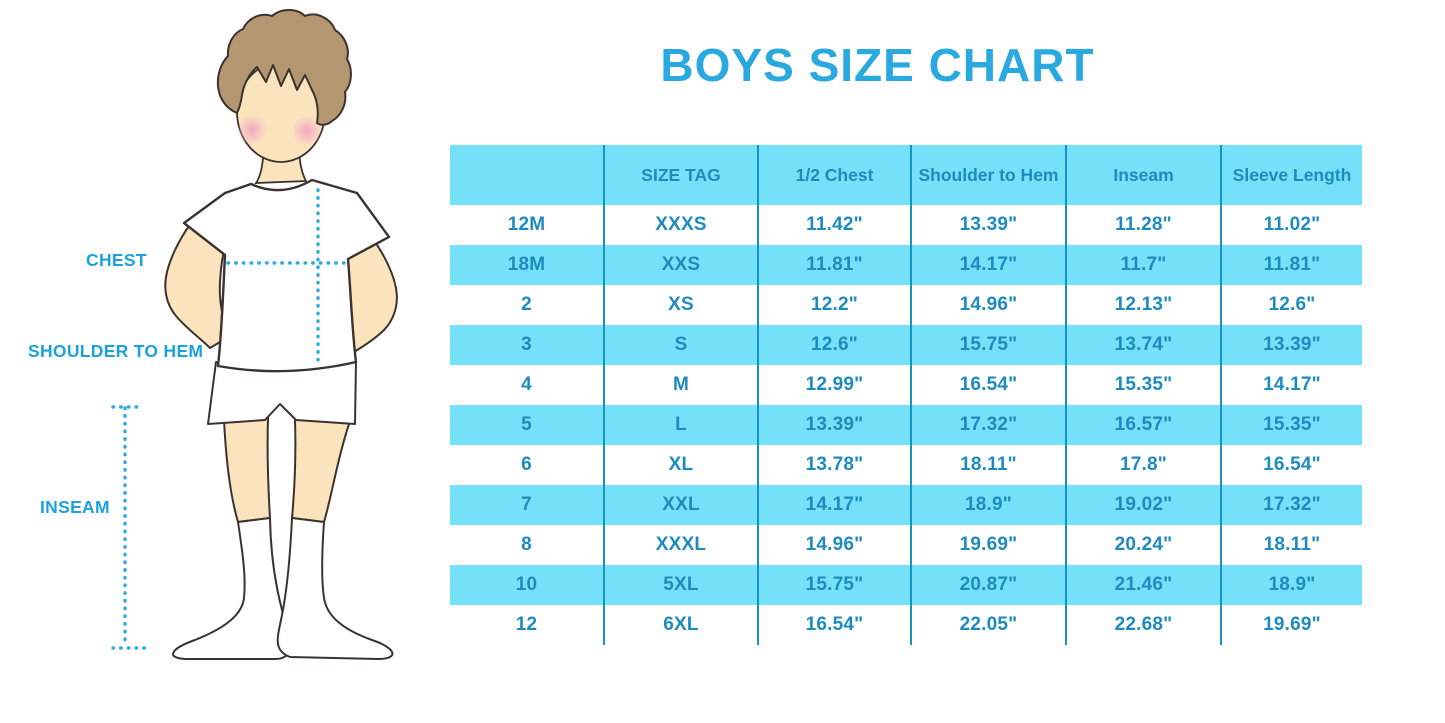 The height and width of the screenshot is (723, 1445). Describe the element at coordinates (526, 544) in the screenshot. I see `size-cell: 8` at that location.